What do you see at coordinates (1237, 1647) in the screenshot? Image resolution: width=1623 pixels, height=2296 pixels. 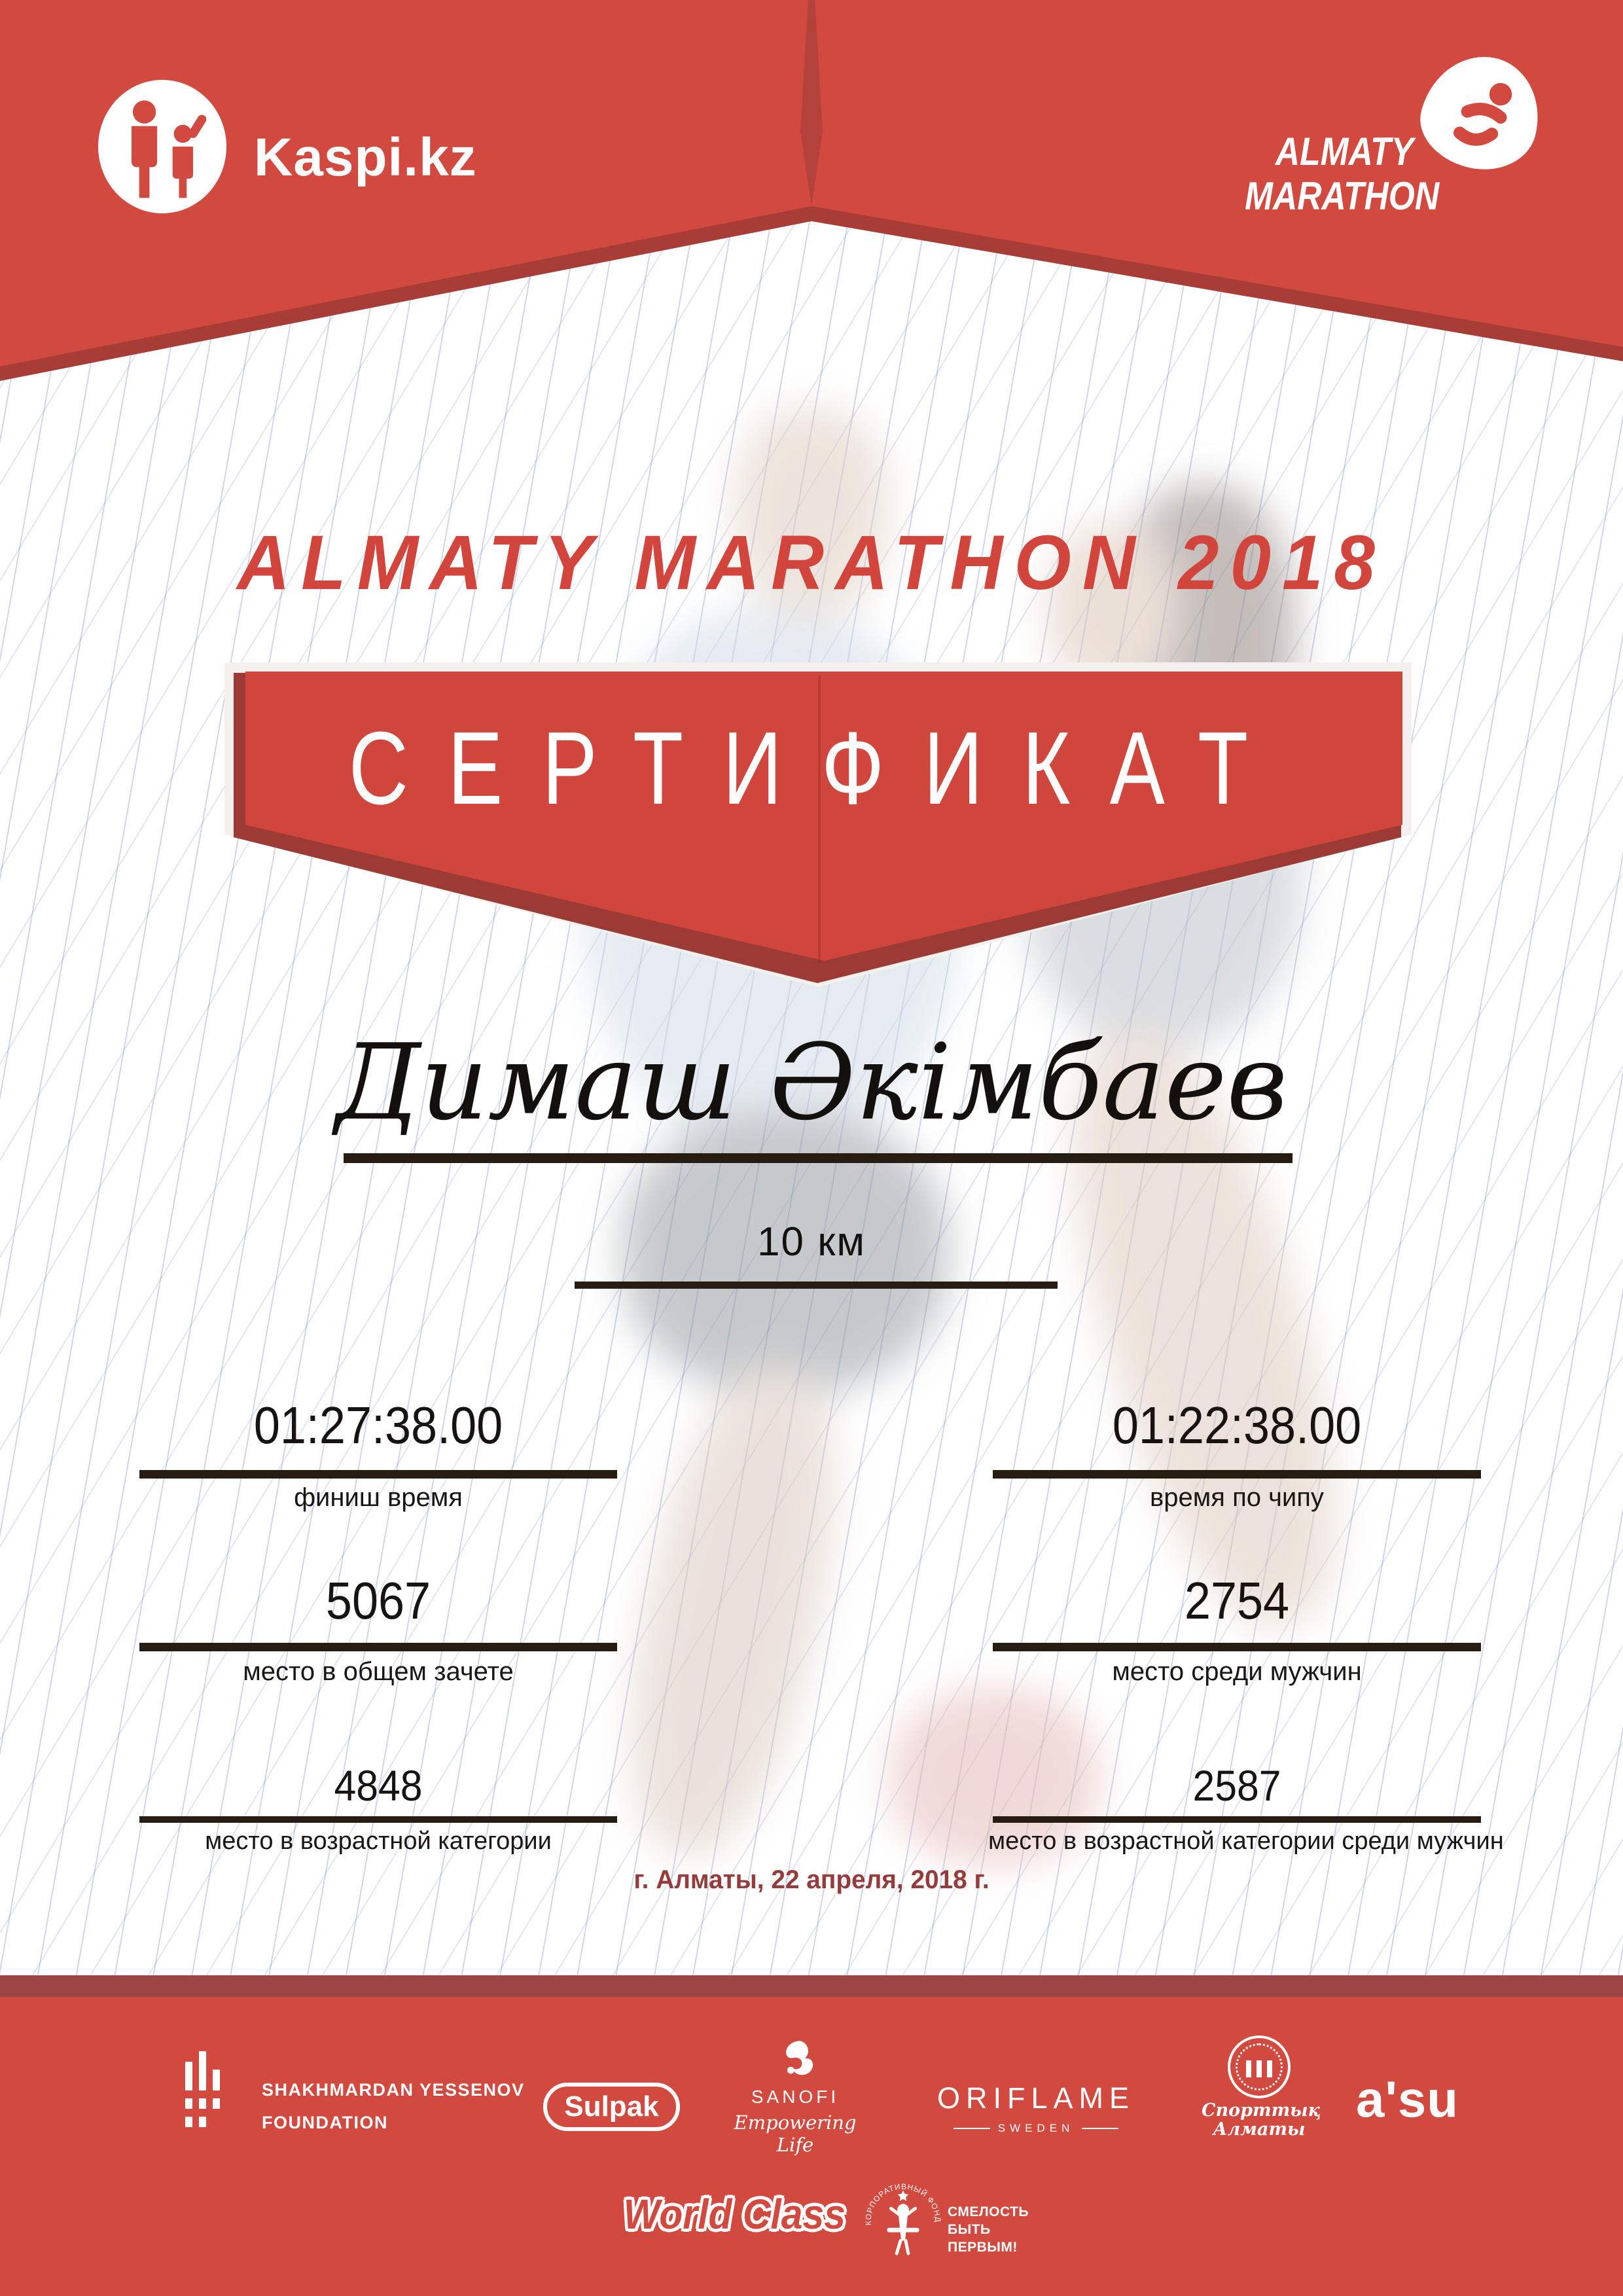 I see `men-place-underline` at bounding box center [1237, 1647].